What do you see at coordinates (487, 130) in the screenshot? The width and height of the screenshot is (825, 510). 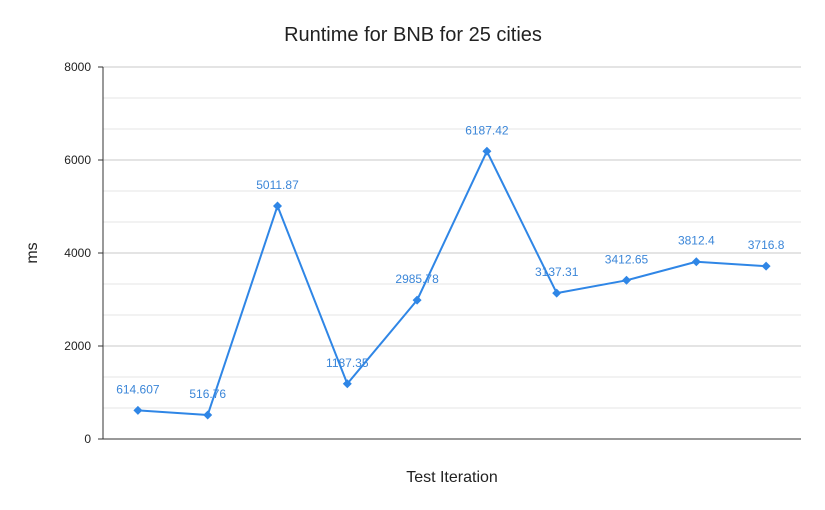 I see `data-label: 6187.42` at bounding box center [487, 130].